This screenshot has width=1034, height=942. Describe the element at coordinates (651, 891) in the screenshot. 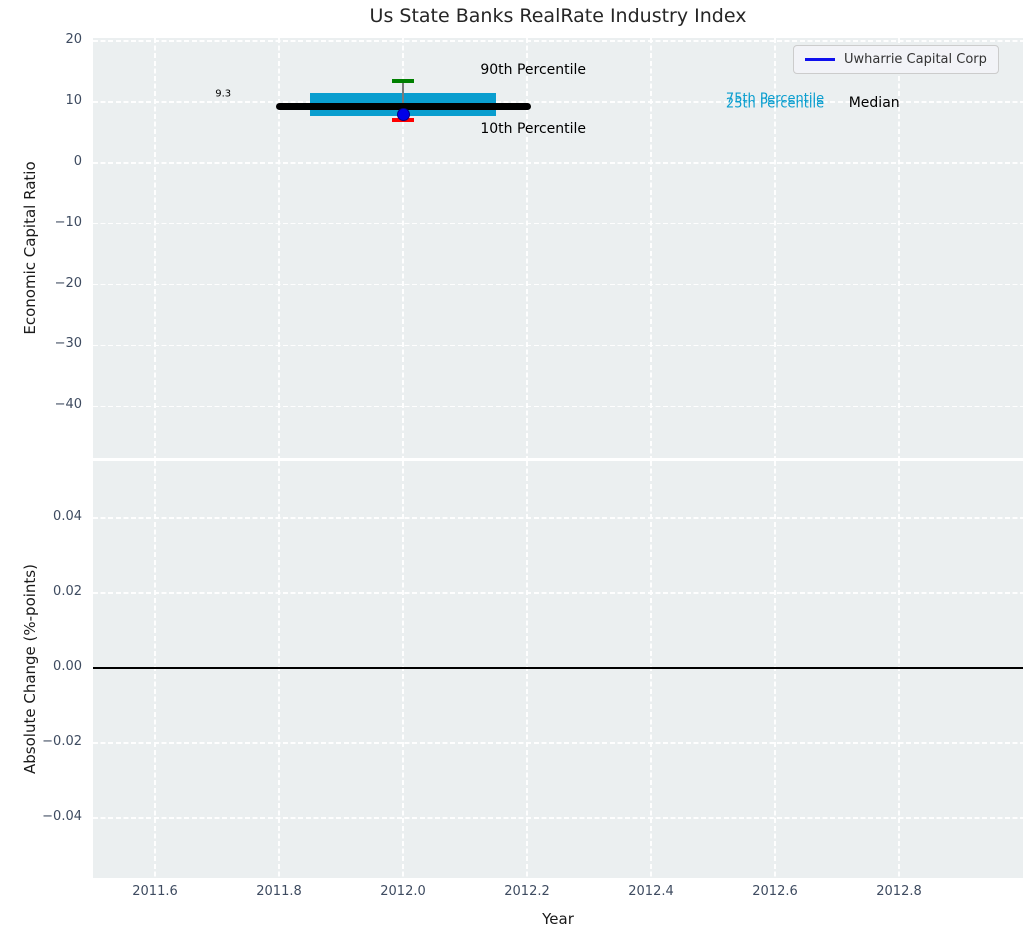

I see `x-tick-label: 2012.4` at that location.